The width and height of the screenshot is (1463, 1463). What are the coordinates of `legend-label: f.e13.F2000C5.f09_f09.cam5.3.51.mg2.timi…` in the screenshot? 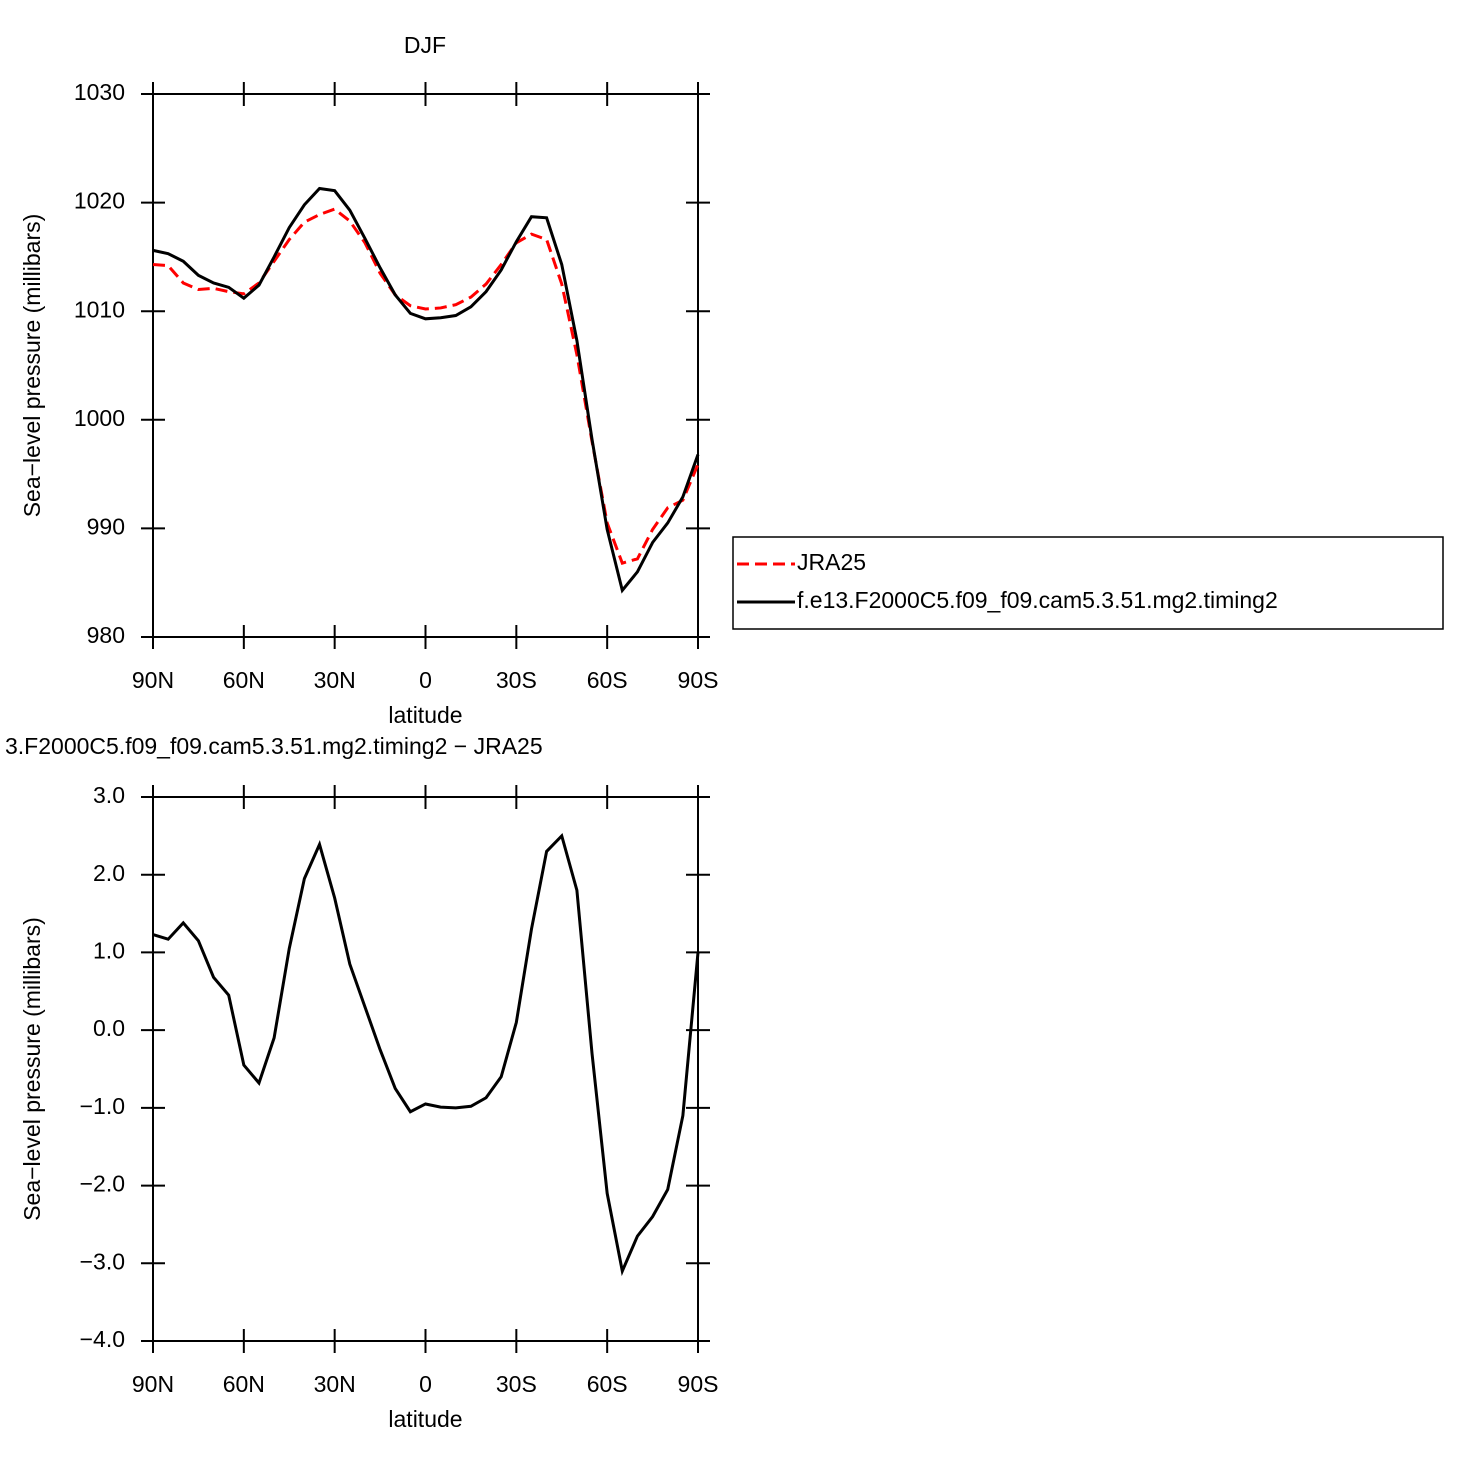 It's located at (1037, 600).